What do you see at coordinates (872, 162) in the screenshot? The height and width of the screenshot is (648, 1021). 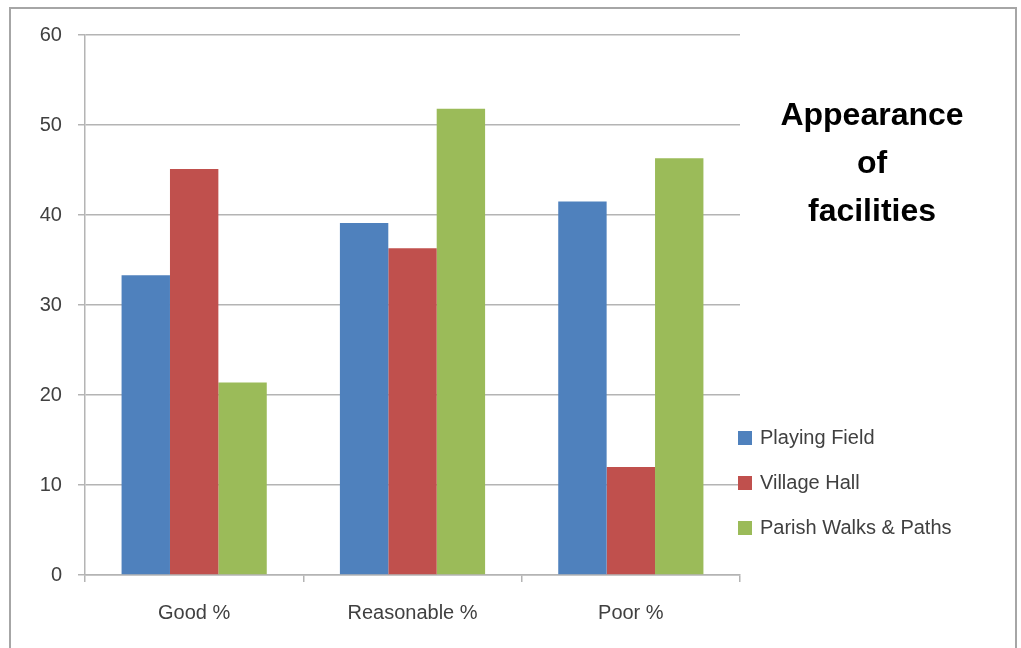 I see `text: Appearance of facilities` at bounding box center [872, 162].